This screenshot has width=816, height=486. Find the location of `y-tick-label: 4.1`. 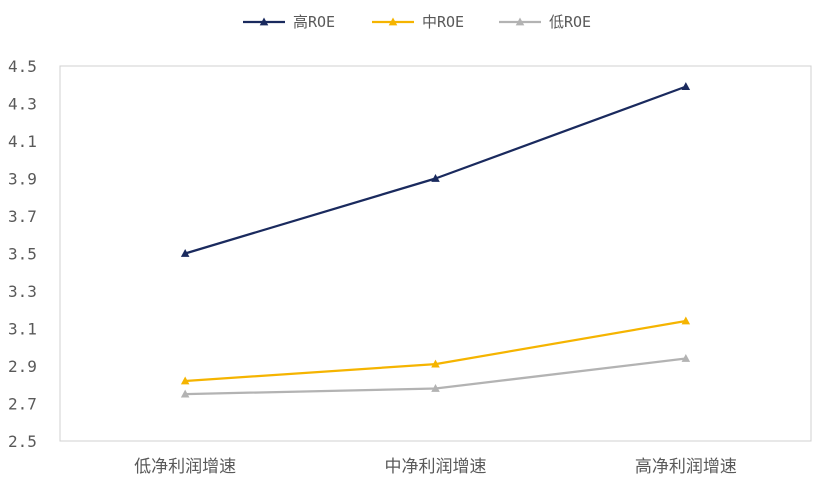

y-tick-label: 4.1 is located at coordinates (22, 141).